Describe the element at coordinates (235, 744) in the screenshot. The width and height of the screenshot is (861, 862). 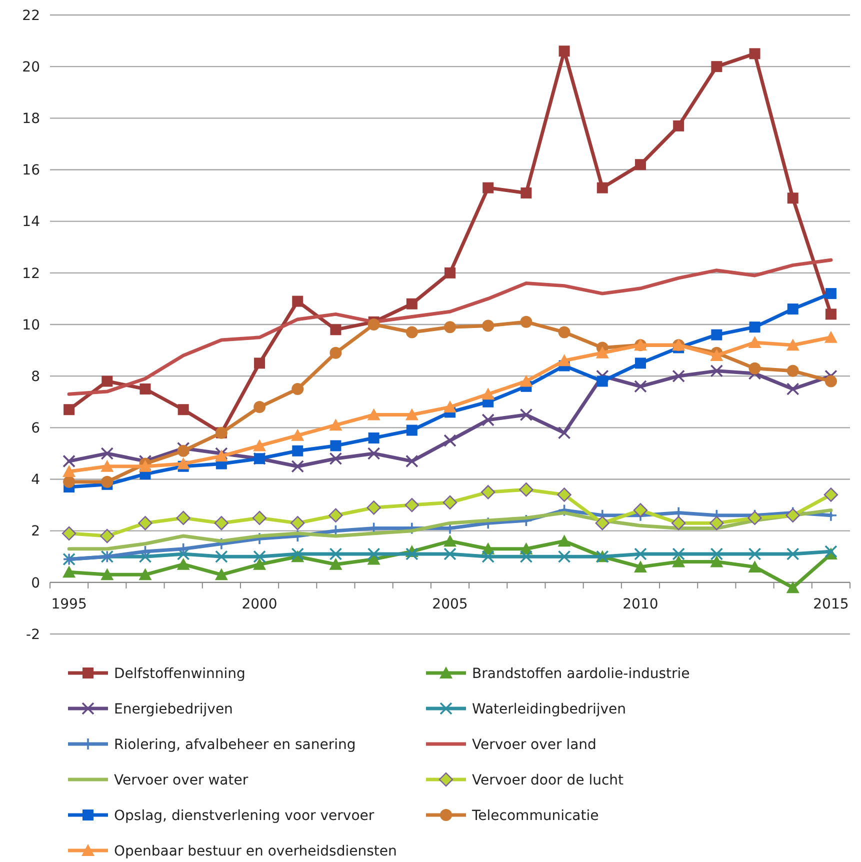
I see `legend-label: Riolering, afvalbeheer en sanering` at that location.